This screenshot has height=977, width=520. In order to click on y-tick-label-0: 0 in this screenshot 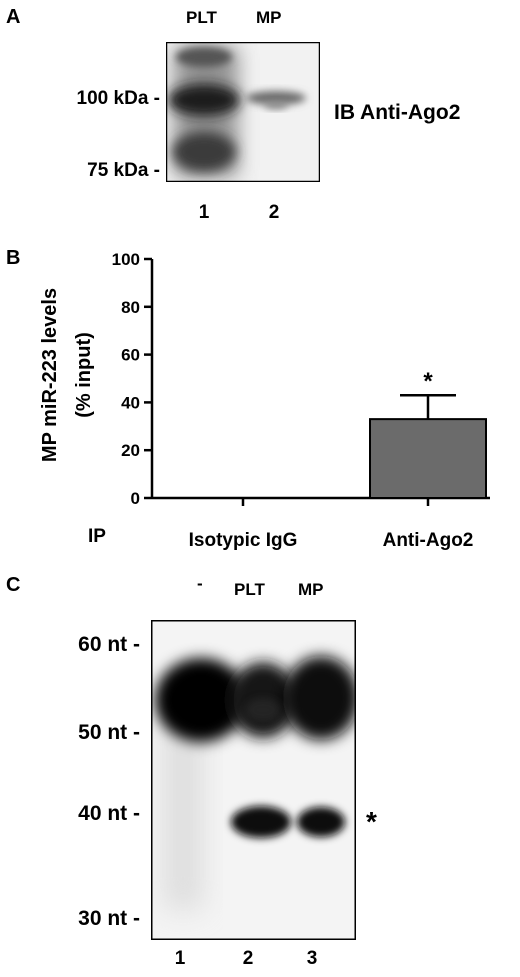, I will do `click(135, 498)`.